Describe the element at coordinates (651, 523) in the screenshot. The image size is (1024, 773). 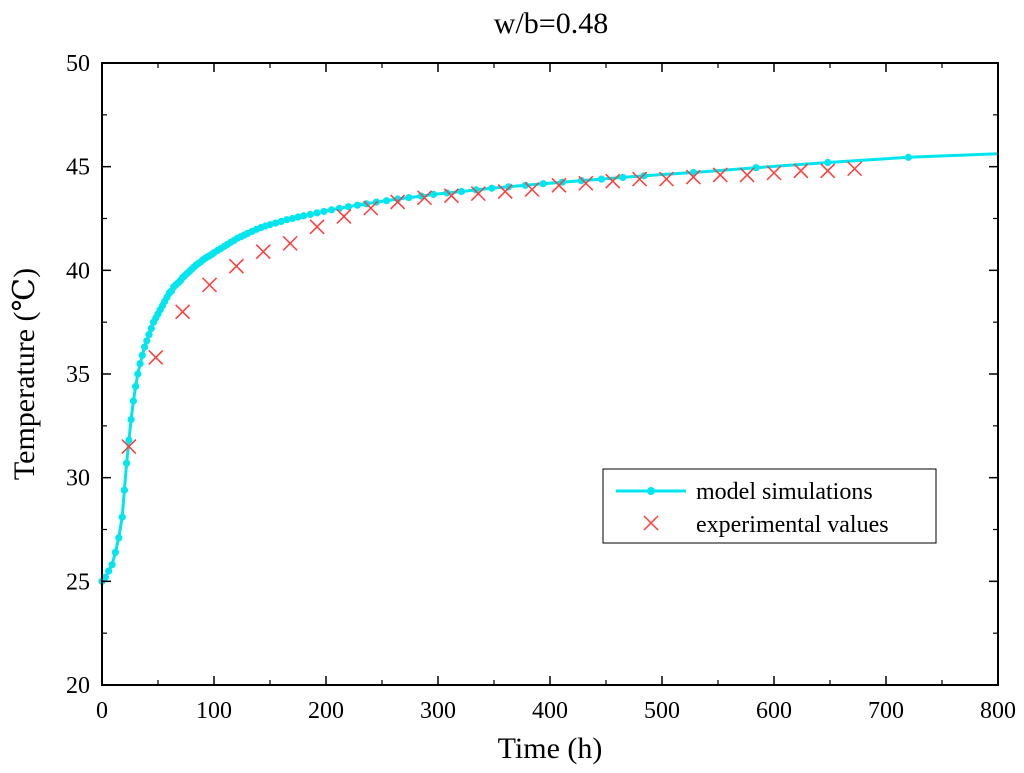
I see `legend-experimental-marker` at that location.